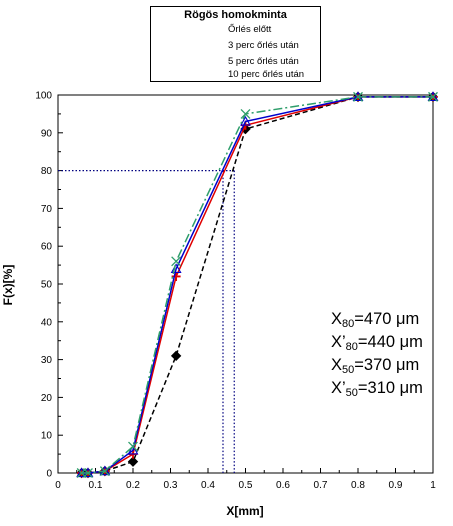  Describe the element at coordinates (245, 511) in the screenshot. I see `x-axis-label: X[mm]` at that location.